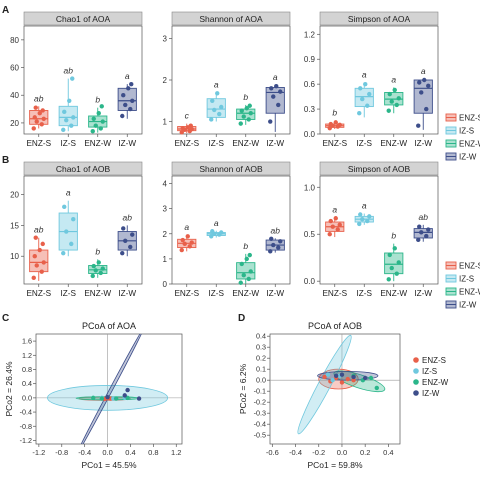 This screenshot has height=488, width=480. I want to click on x-tick-label: 1.2, so click(176, 452).